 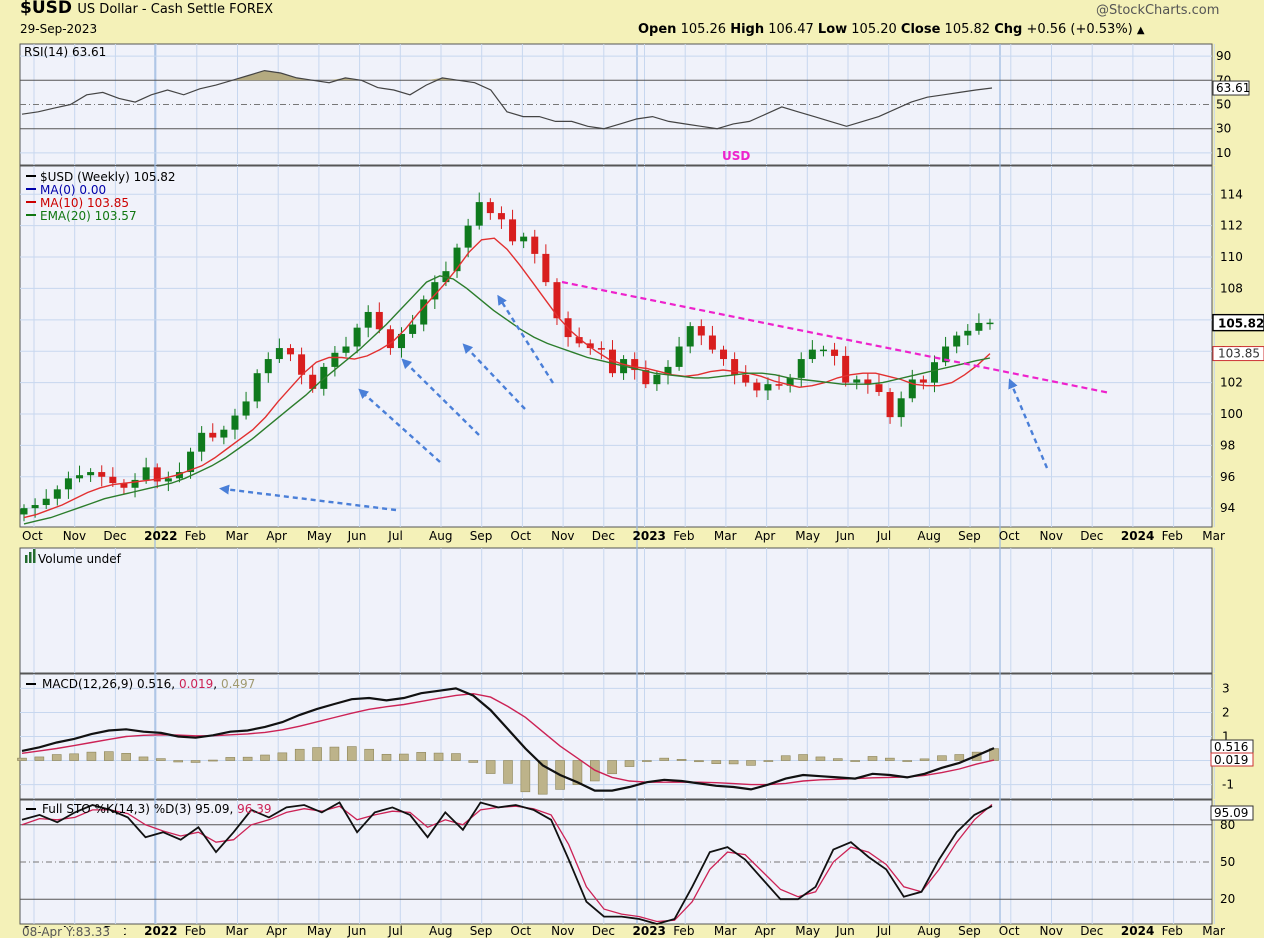 What do you see at coordinates (157, 809) in the screenshot?
I see `sto-legend: Full STO %K(14,3) %D(3) 95.09, 96.39` at bounding box center [157, 809].